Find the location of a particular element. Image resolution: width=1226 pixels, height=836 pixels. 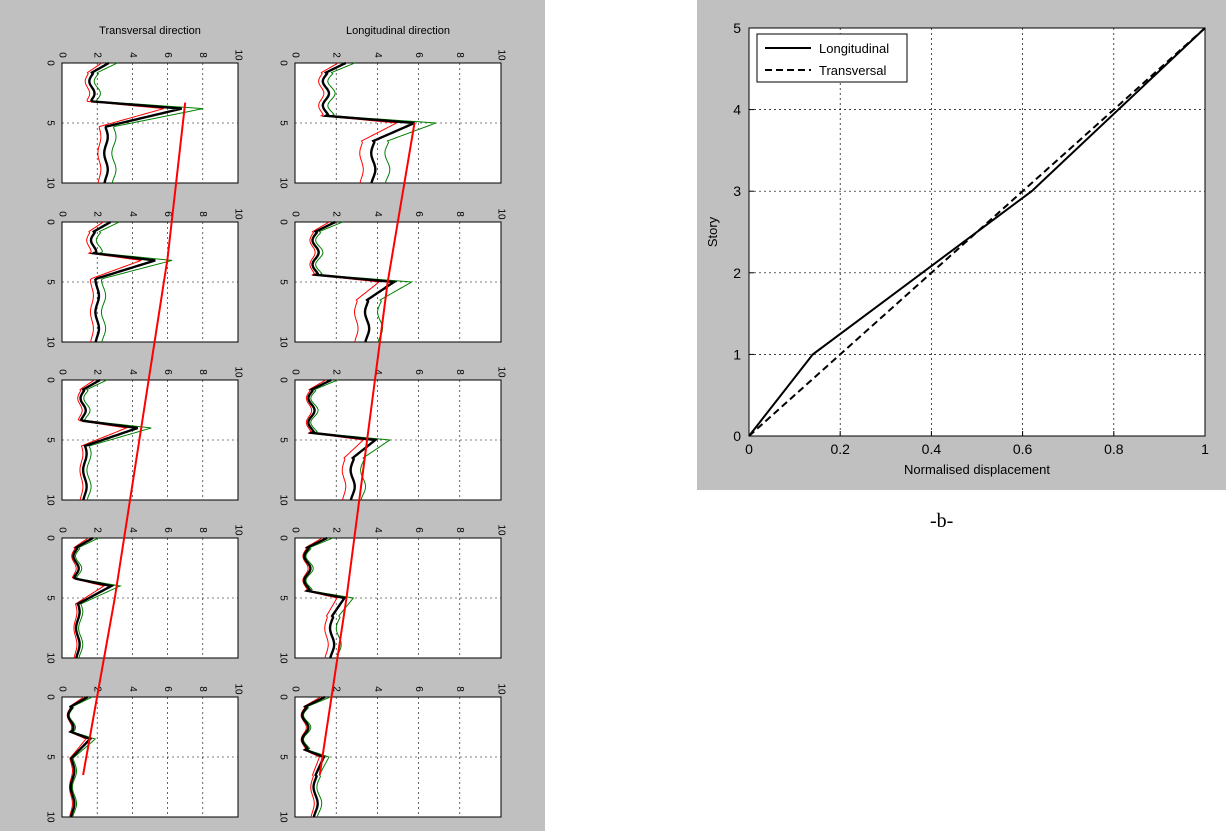

subplot-longitudinal-1: 0 2 4 6 8 10 0 5 10 is located at coordinates (391, 119).